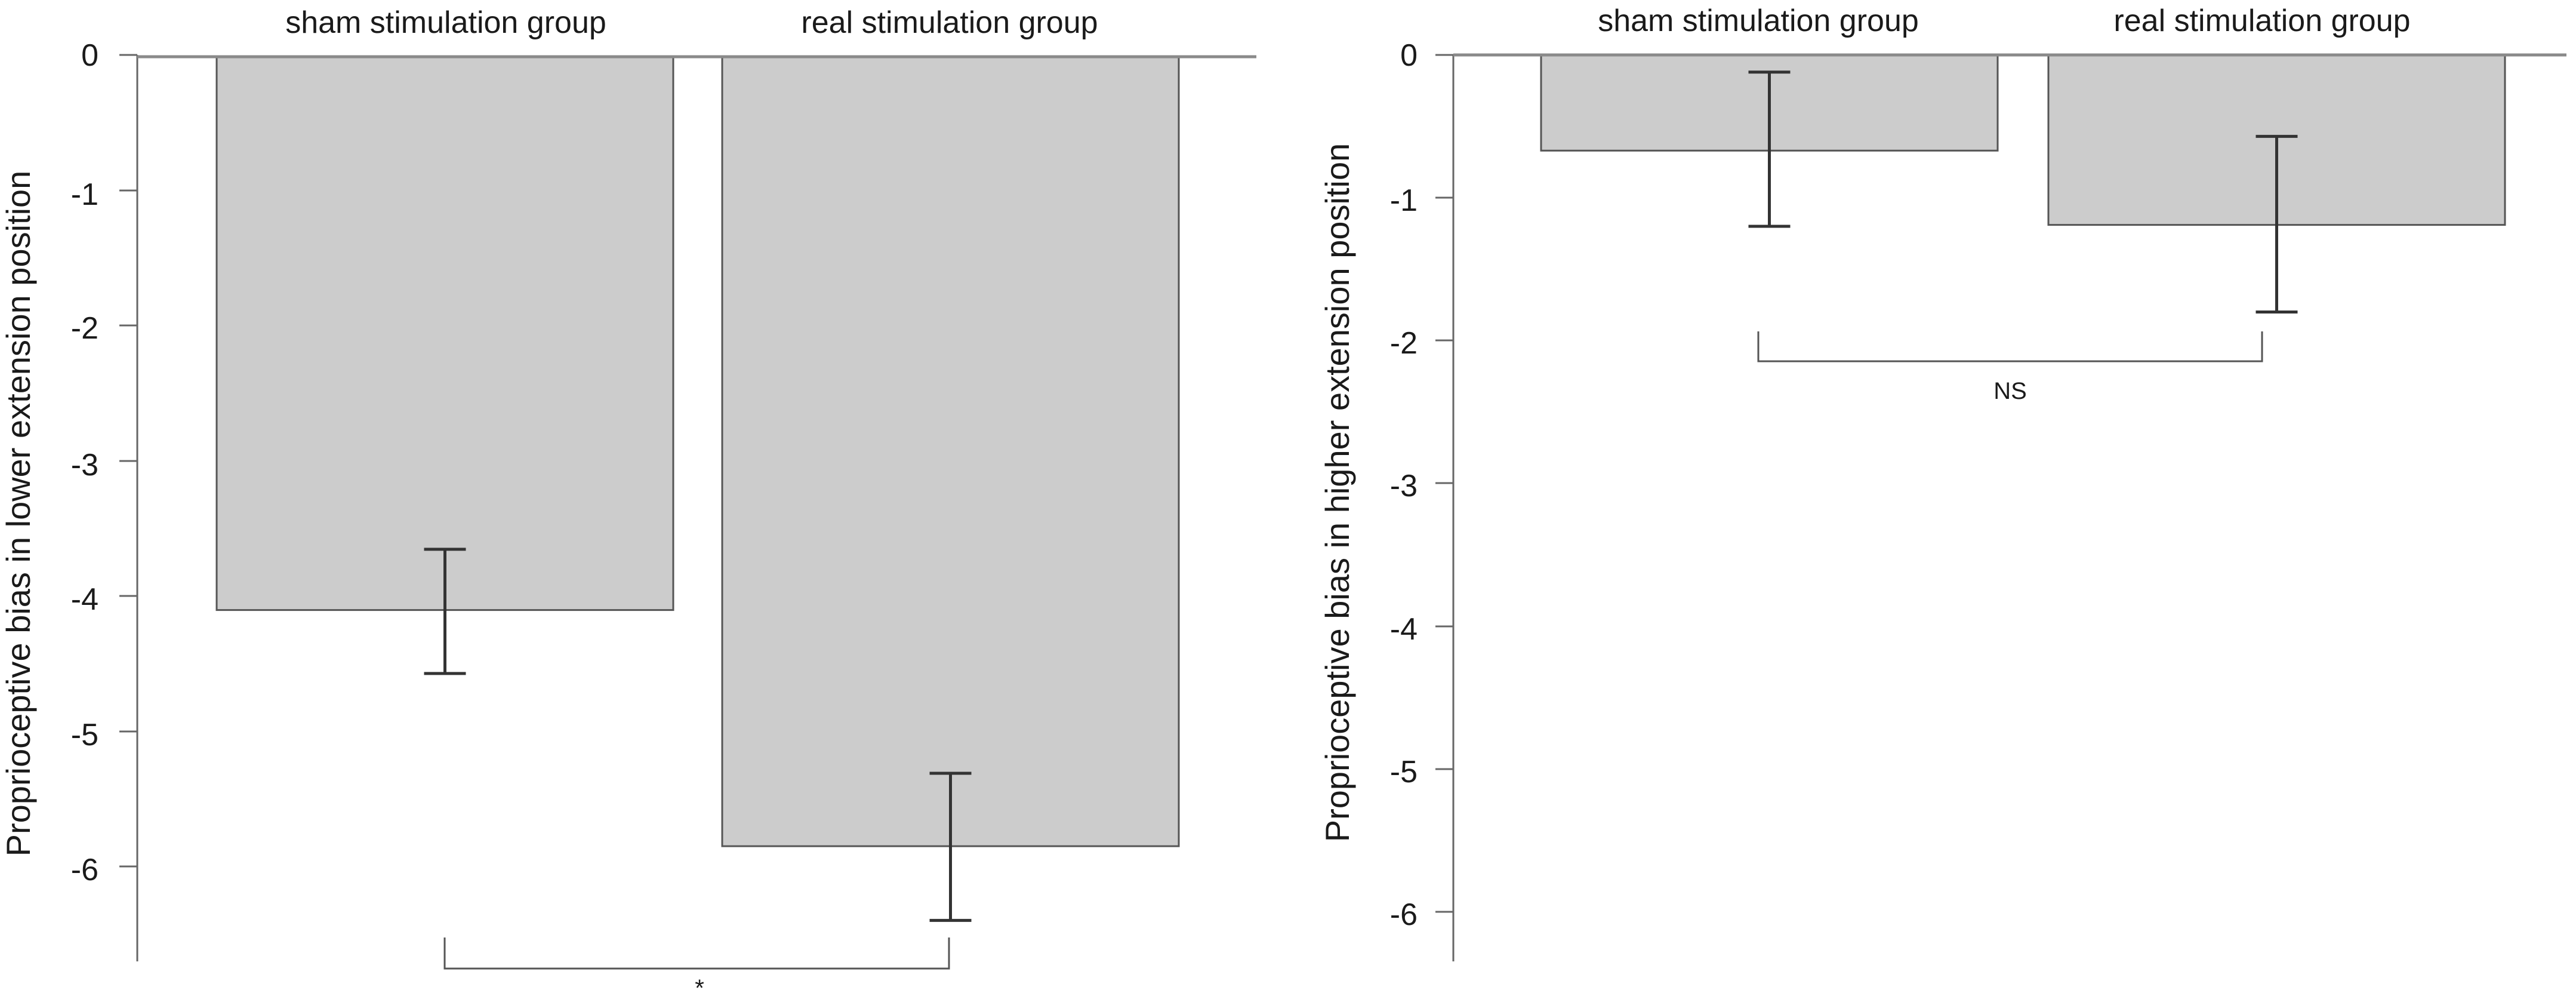 This screenshot has width=2576, height=999. What do you see at coordinates (2010, 391) in the screenshot?
I see `significance-label: NS` at bounding box center [2010, 391].